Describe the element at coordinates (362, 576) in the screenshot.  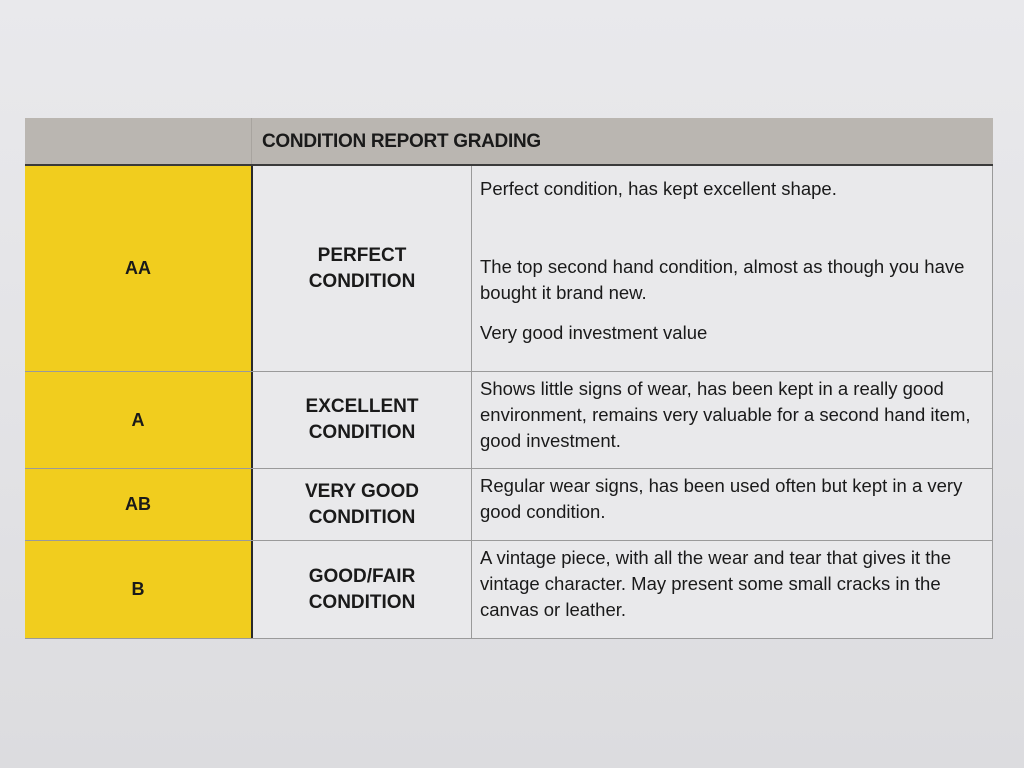
I see `condition-line: GOOD/FAIR` at that location.